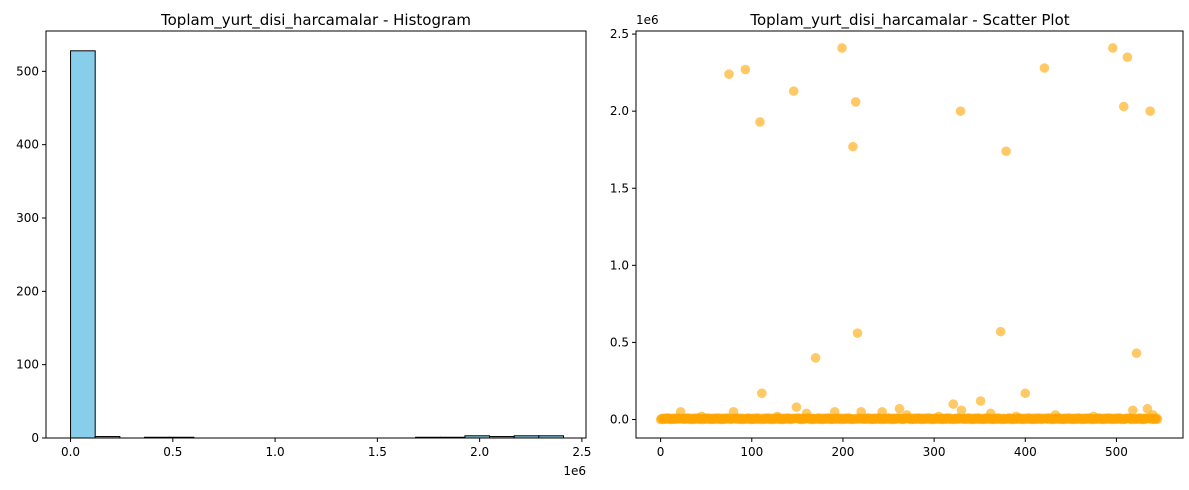 This screenshot has height=490, width=1189. I want to click on histogram-y-tick-label: 200, so click(27, 291).